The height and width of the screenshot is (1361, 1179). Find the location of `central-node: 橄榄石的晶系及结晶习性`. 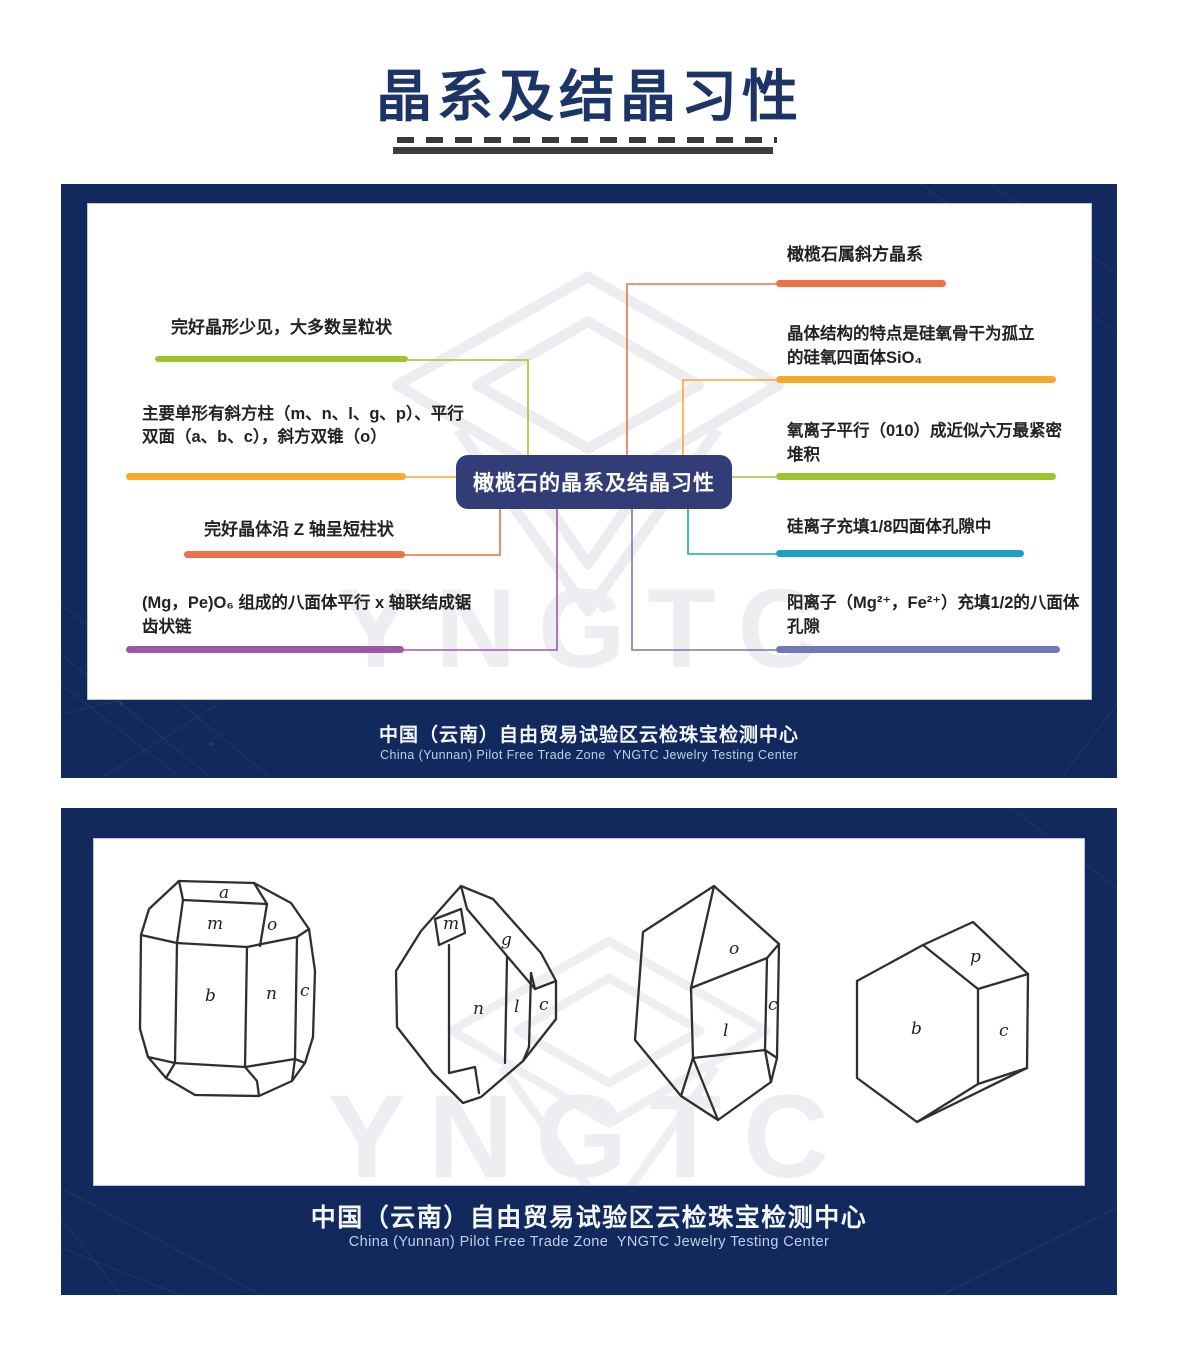

central-node: 橄榄石的晶系及结晶习性 is located at coordinates (594, 482).